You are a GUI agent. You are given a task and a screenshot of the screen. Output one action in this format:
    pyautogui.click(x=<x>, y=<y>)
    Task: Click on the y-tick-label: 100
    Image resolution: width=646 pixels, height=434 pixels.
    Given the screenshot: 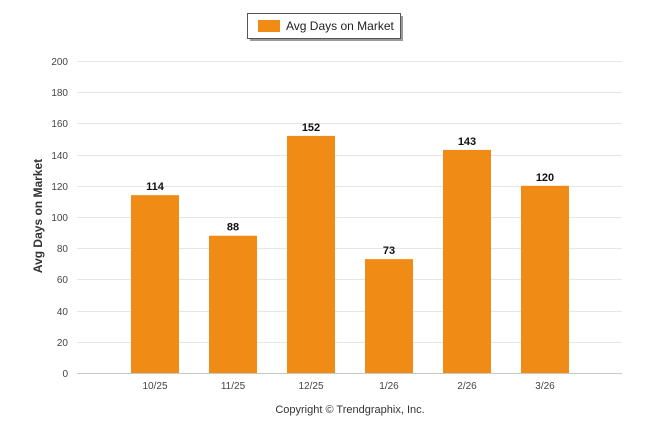 What is the action you would take?
    pyautogui.click(x=59, y=218)
    